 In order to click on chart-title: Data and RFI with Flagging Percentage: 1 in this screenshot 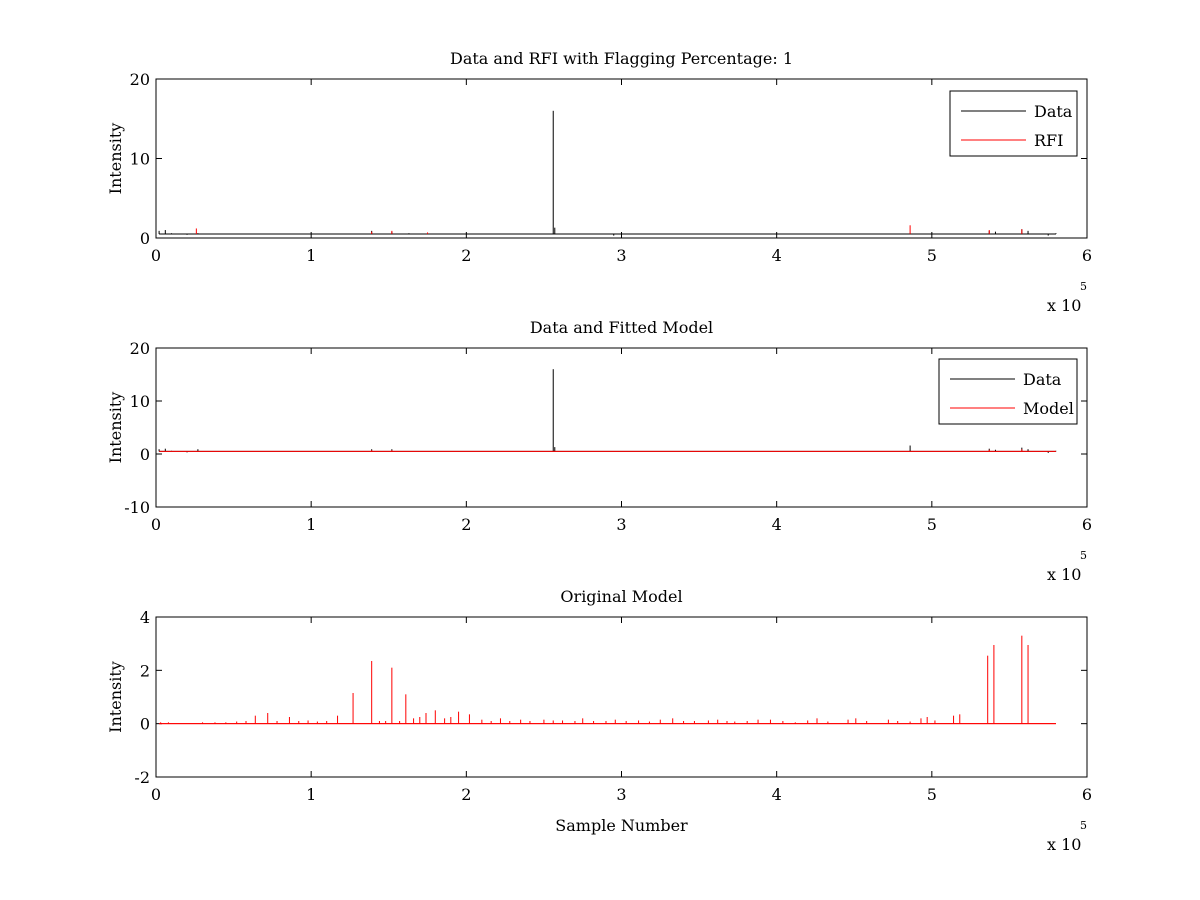, I will do `click(621, 58)`.